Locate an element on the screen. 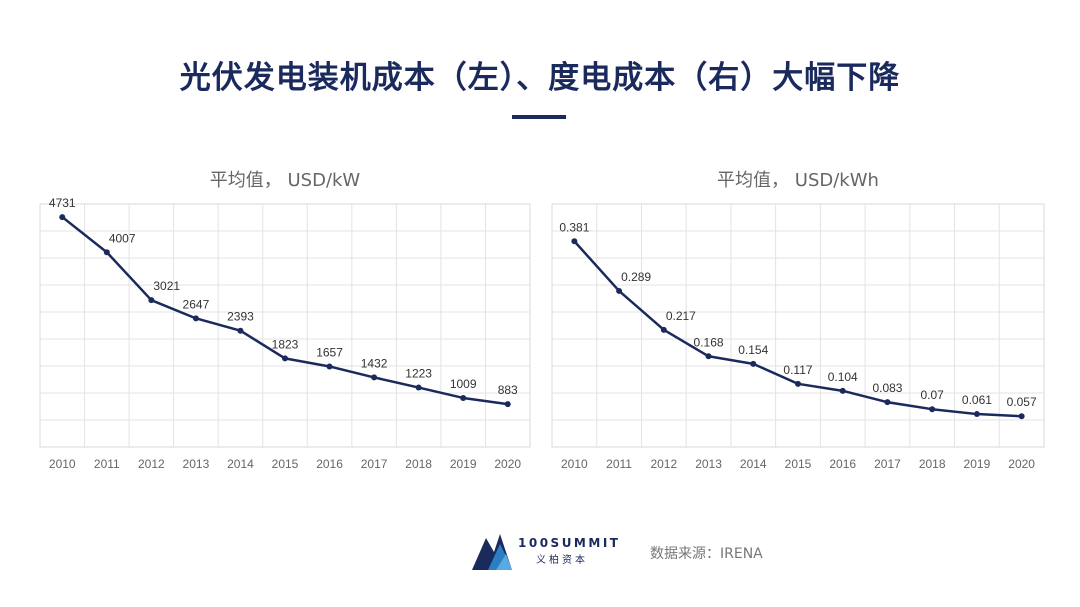 This screenshot has width=1080, height=607. data-label: 1223 is located at coordinates (418, 374).